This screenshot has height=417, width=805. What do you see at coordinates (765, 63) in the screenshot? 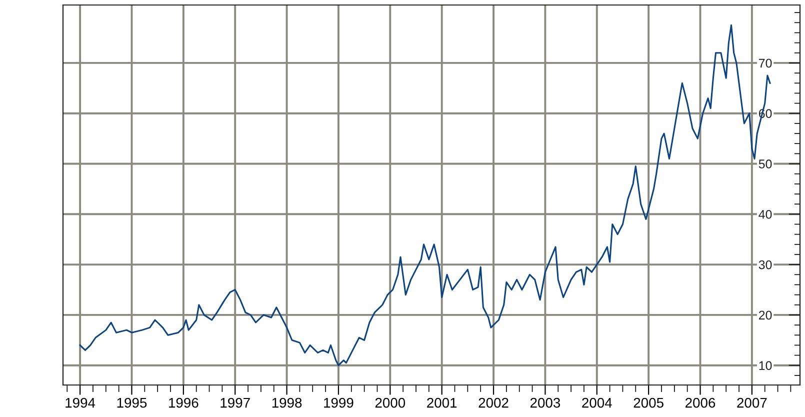
I see `y-tick-label: 70` at bounding box center [765, 63].